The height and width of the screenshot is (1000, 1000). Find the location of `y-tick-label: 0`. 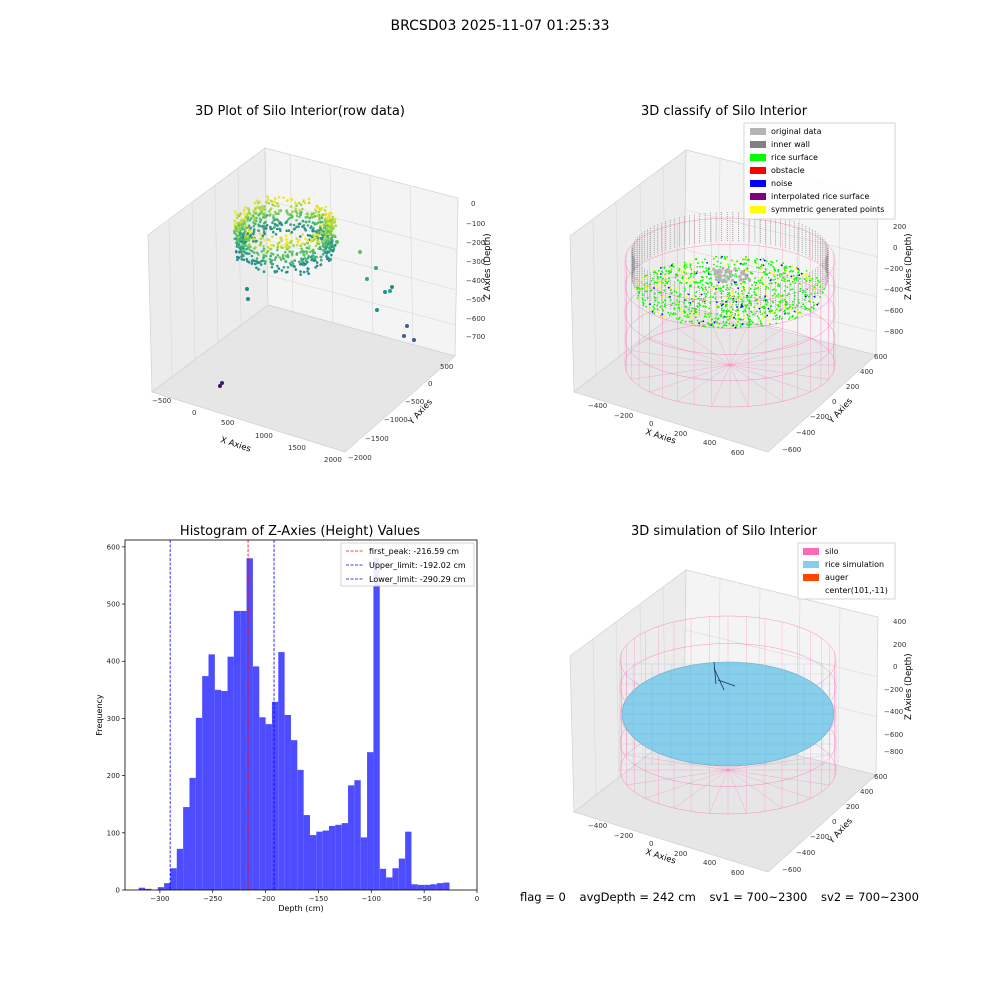

y-tick-label: 0 is located at coordinates (118, 891).